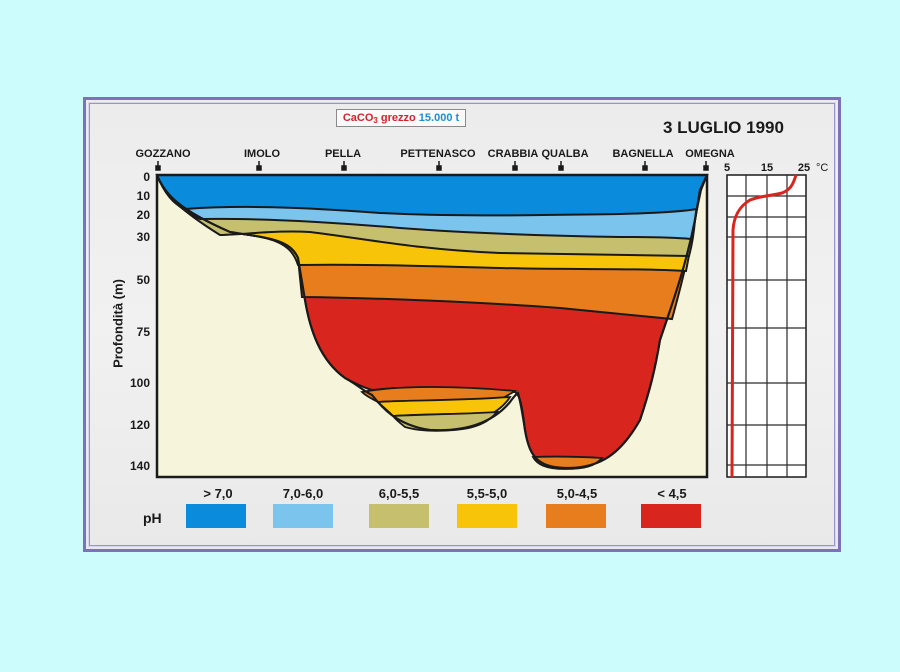  I want to click on station-omegna: OMEGNA, so click(710, 154).